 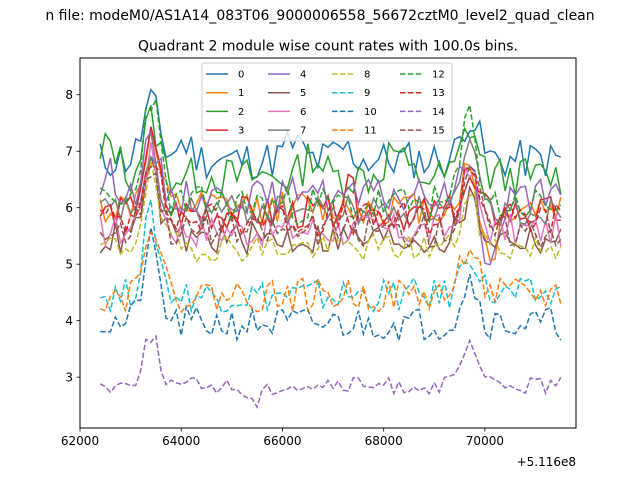 What do you see at coordinates (367, 93) in the screenshot?
I see `legend-label-9: 9` at bounding box center [367, 93].